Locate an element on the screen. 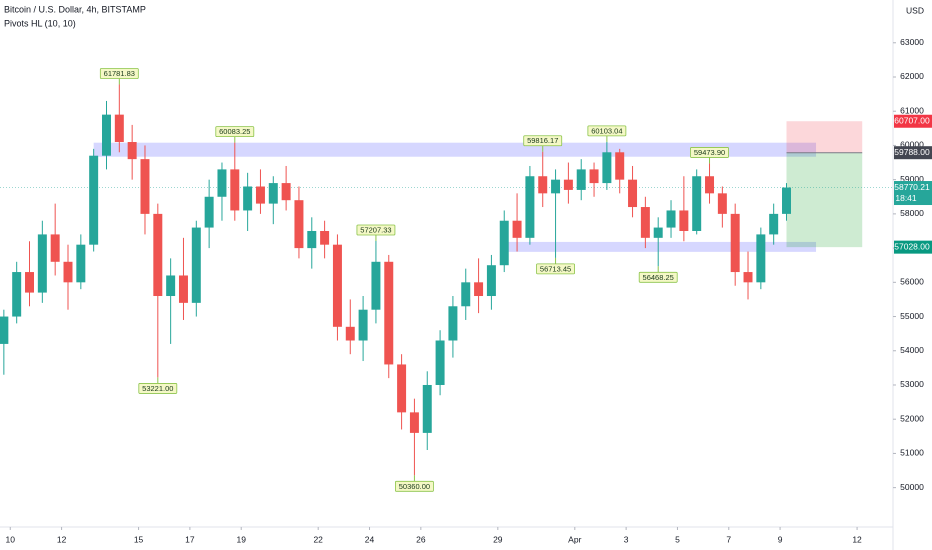  target-zone is located at coordinates (824, 200).